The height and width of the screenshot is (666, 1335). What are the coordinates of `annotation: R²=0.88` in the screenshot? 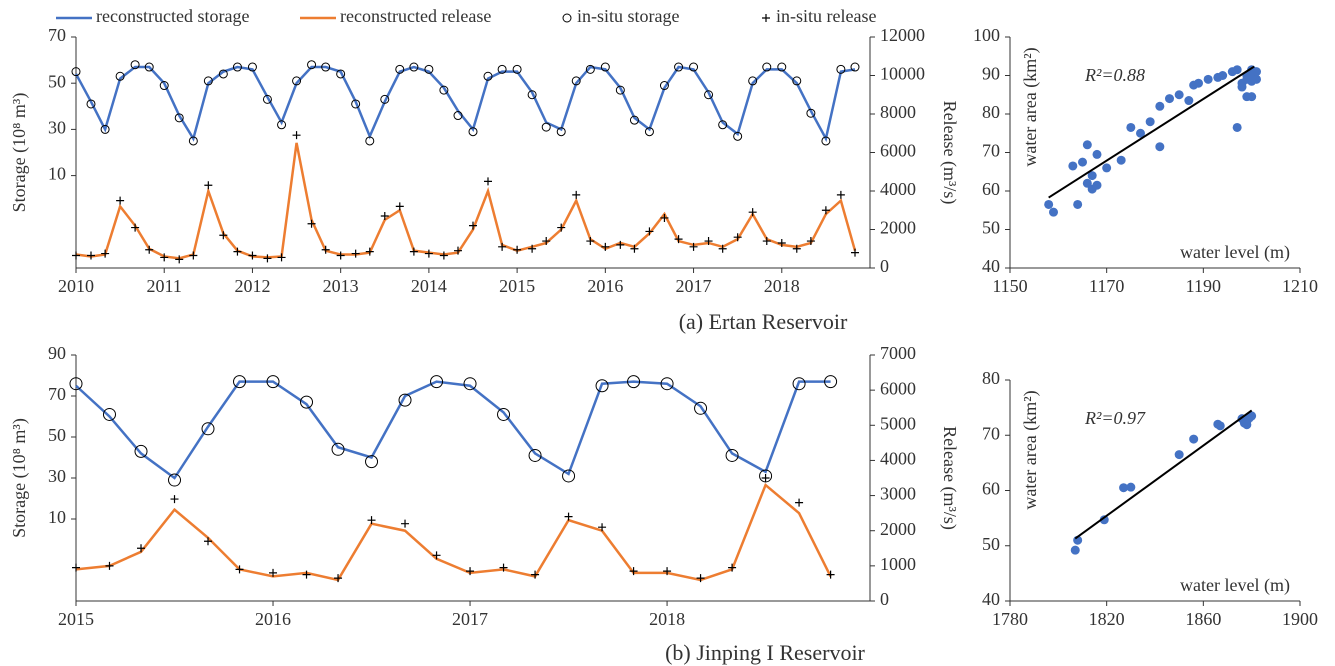 It's located at (1114, 75).